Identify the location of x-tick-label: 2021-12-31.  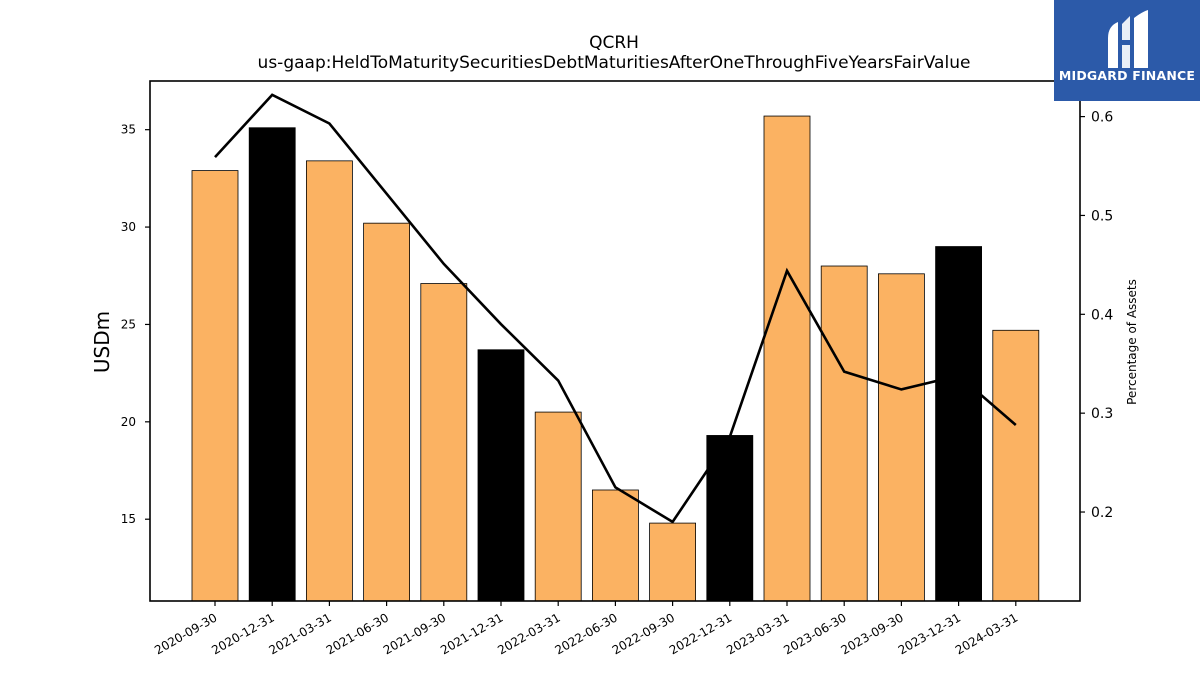
(471, 633).